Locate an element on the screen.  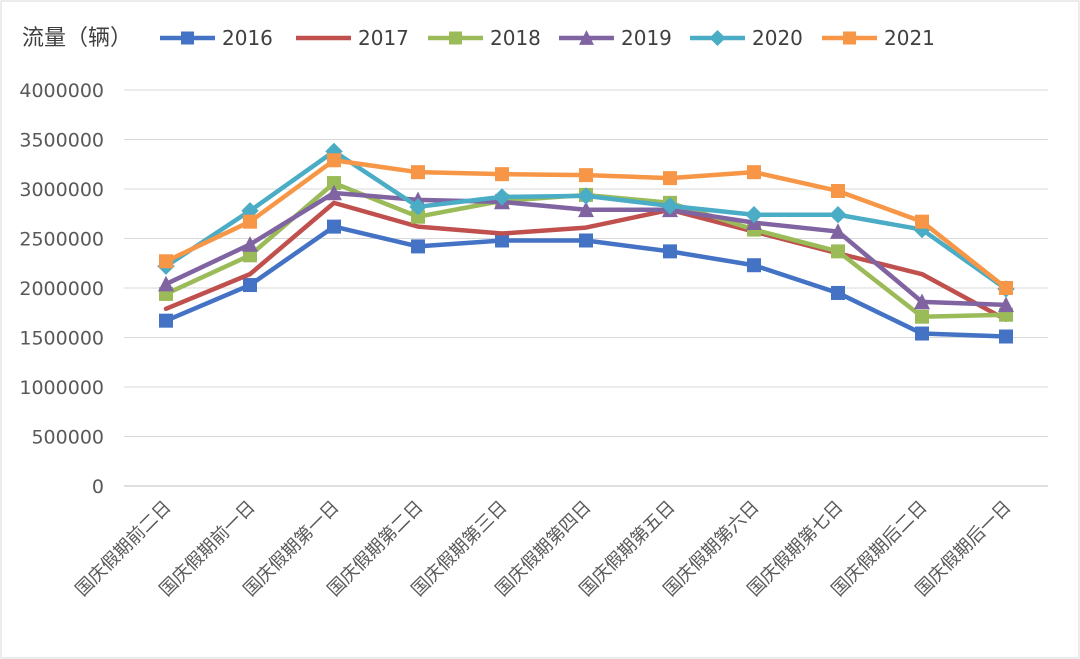
legend-label: 2019 is located at coordinates (646, 38).